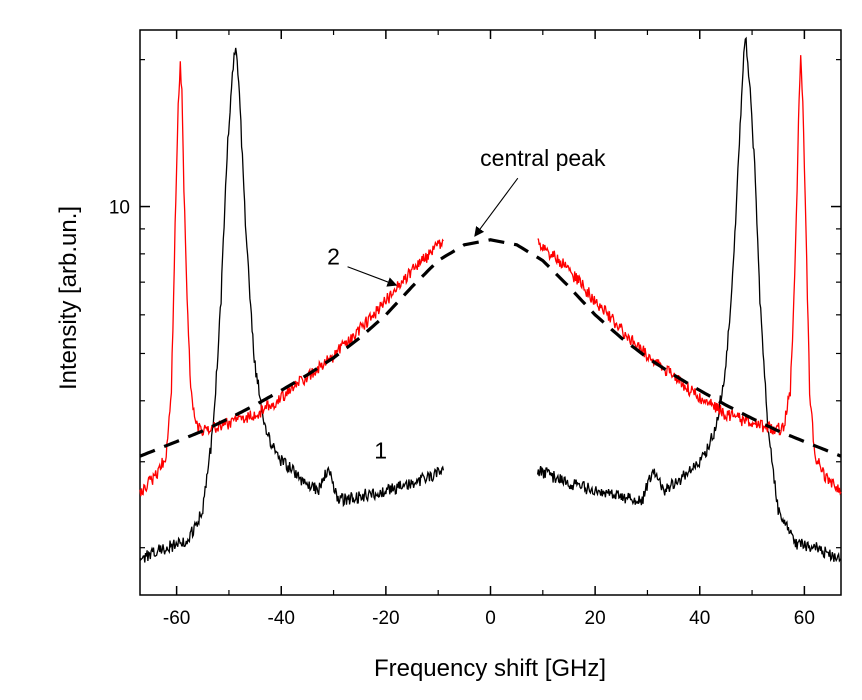 The width and height of the screenshot is (862, 700). I want to click on annotation-central-peak: central peak, so click(543, 158).